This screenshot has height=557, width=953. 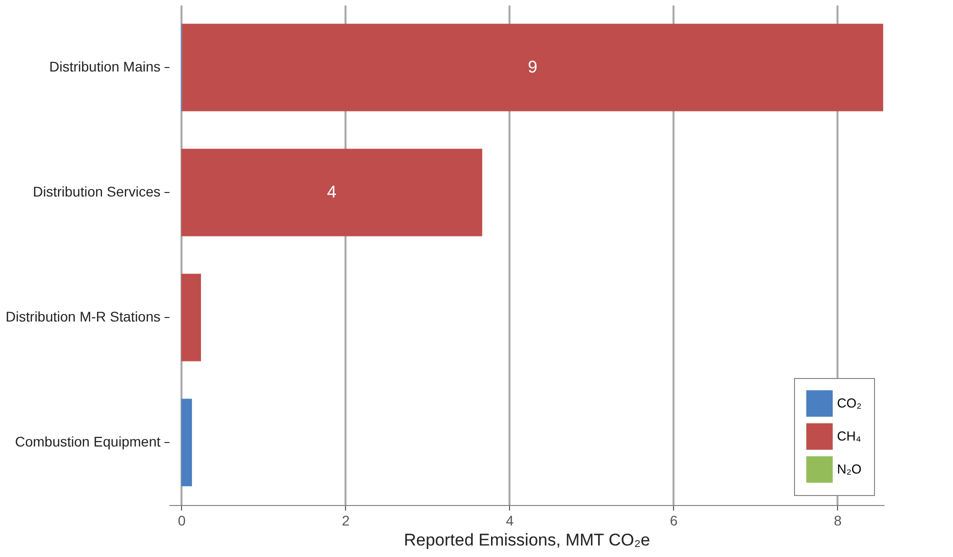 I want to click on x-axis-title: Reported Emissions, MMT CO₂e, so click(x=527, y=540).